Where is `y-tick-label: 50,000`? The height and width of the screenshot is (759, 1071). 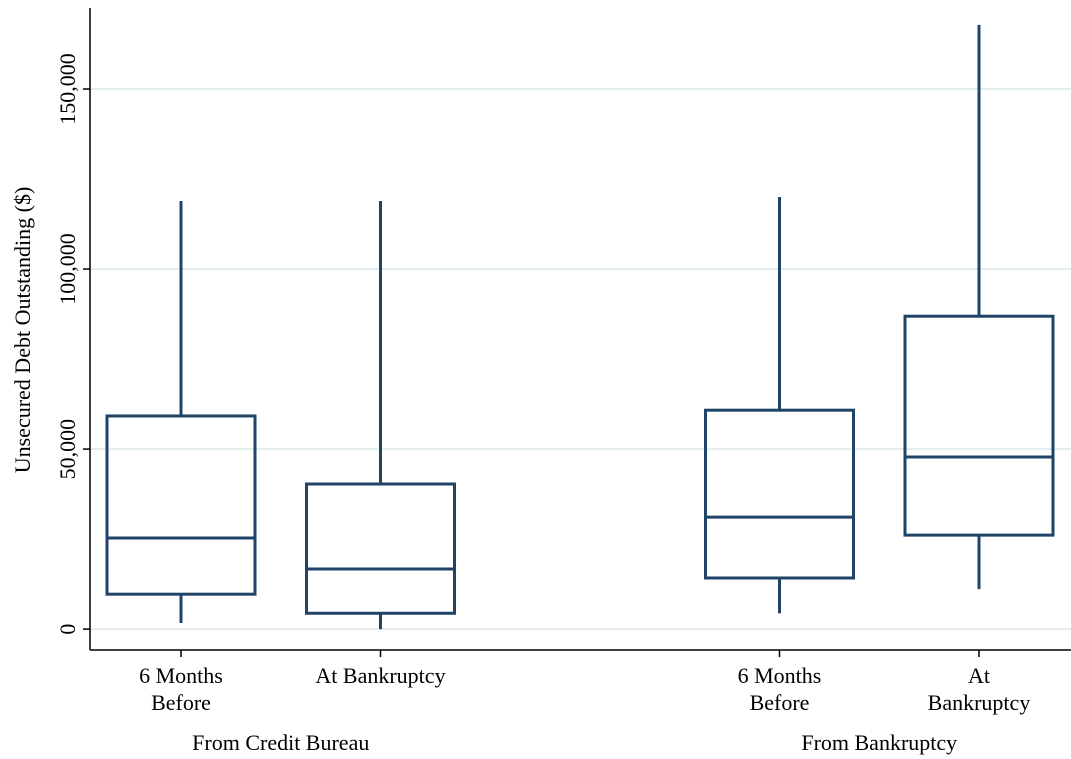
y-tick-label: 50,000 is located at coordinates (67, 449).